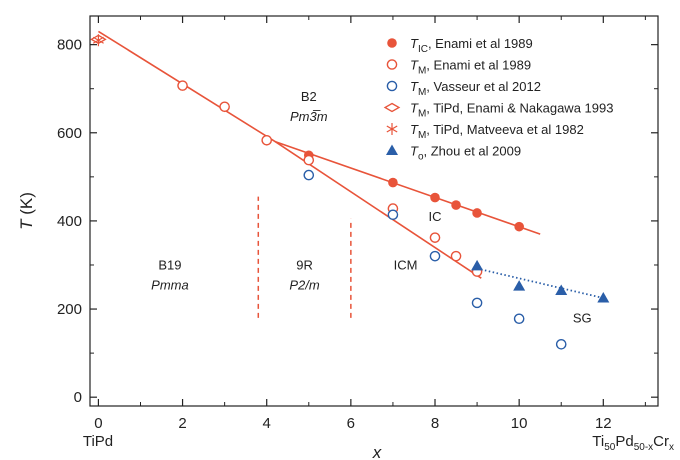 This screenshot has width=680, height=460. I want to click on legend-entry: To, Zhou et al 2009, so click(465, 153).